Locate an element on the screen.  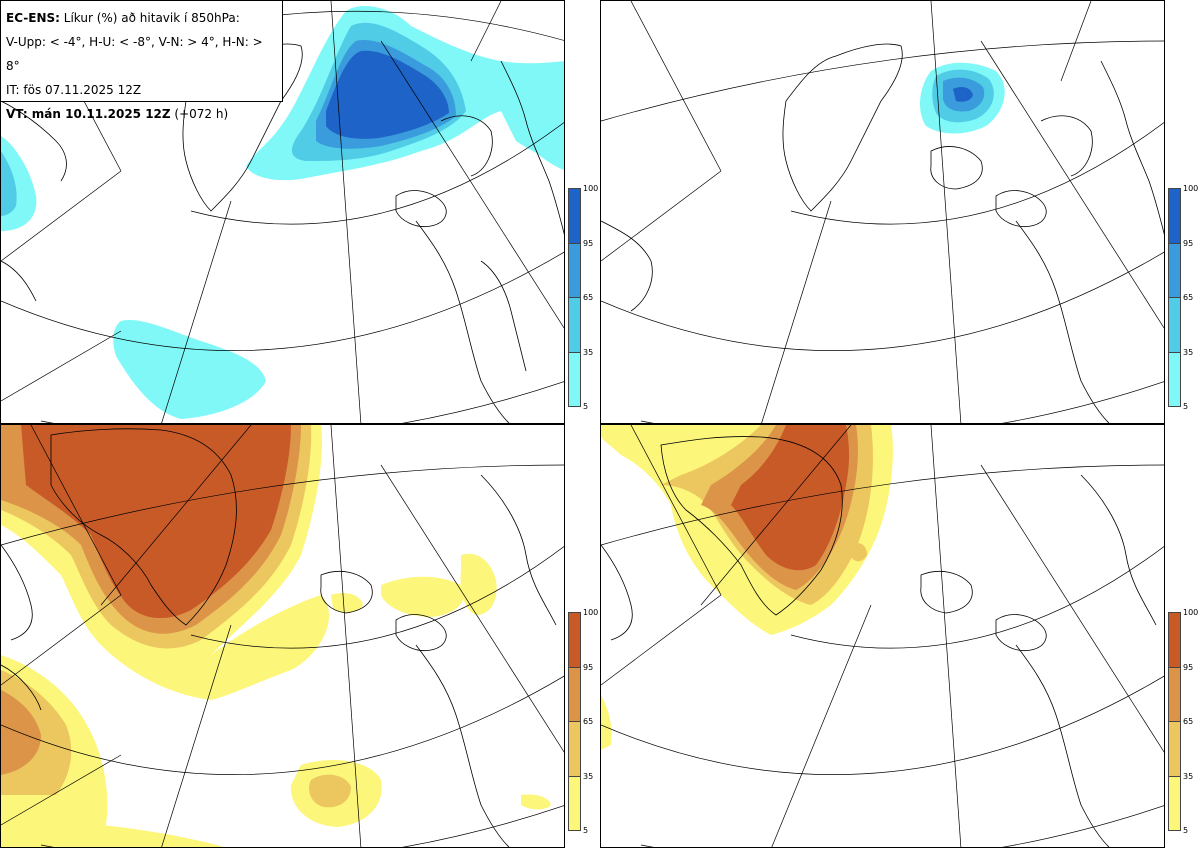
colorbar-warm-bottom-right: 100 95 65 35 5 is located at coordinates (1184, 722).